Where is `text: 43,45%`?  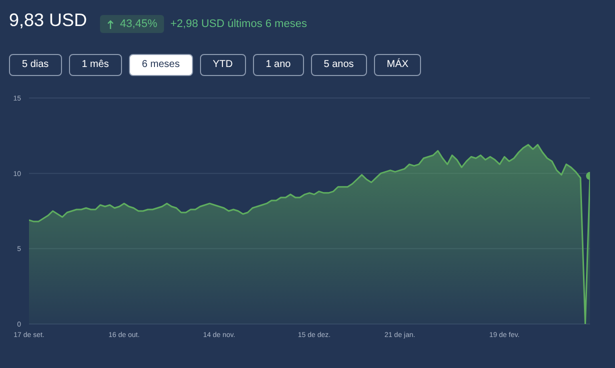
text: 43,45% is located at coordinates (139, 24).